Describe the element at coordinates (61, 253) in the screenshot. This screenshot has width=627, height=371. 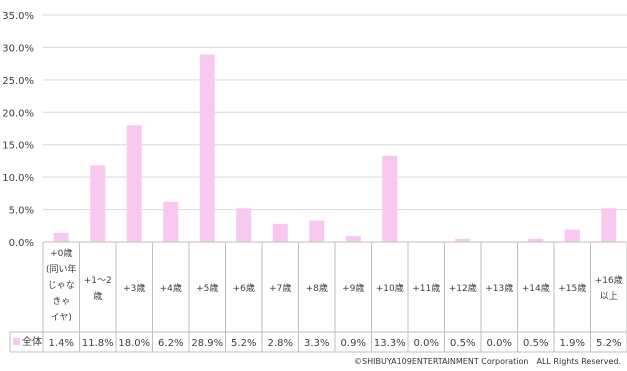
I see `category-label: +0歳` at that location.